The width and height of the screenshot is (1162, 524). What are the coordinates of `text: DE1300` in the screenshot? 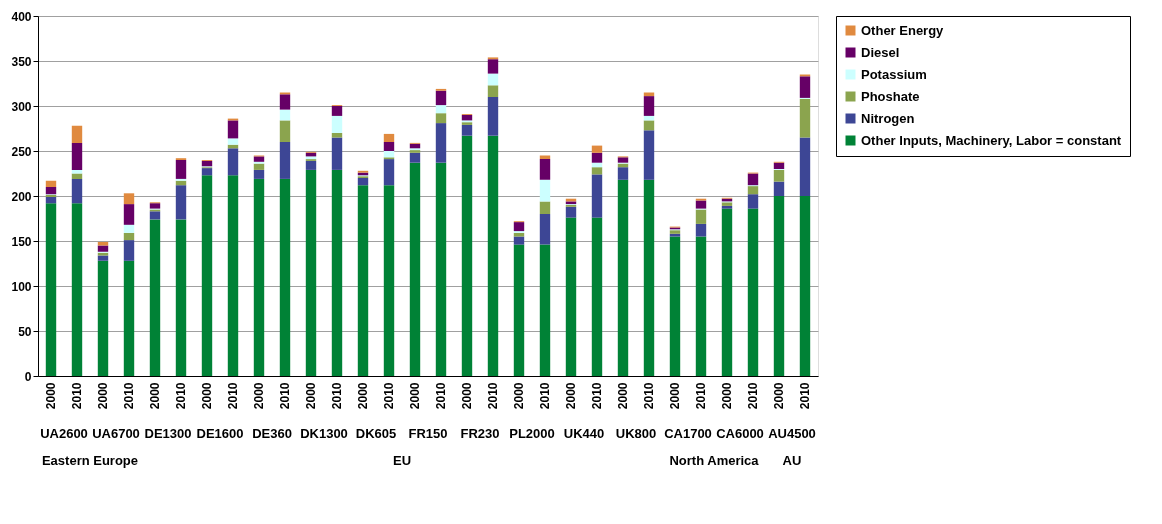 It's located at (168, 433).